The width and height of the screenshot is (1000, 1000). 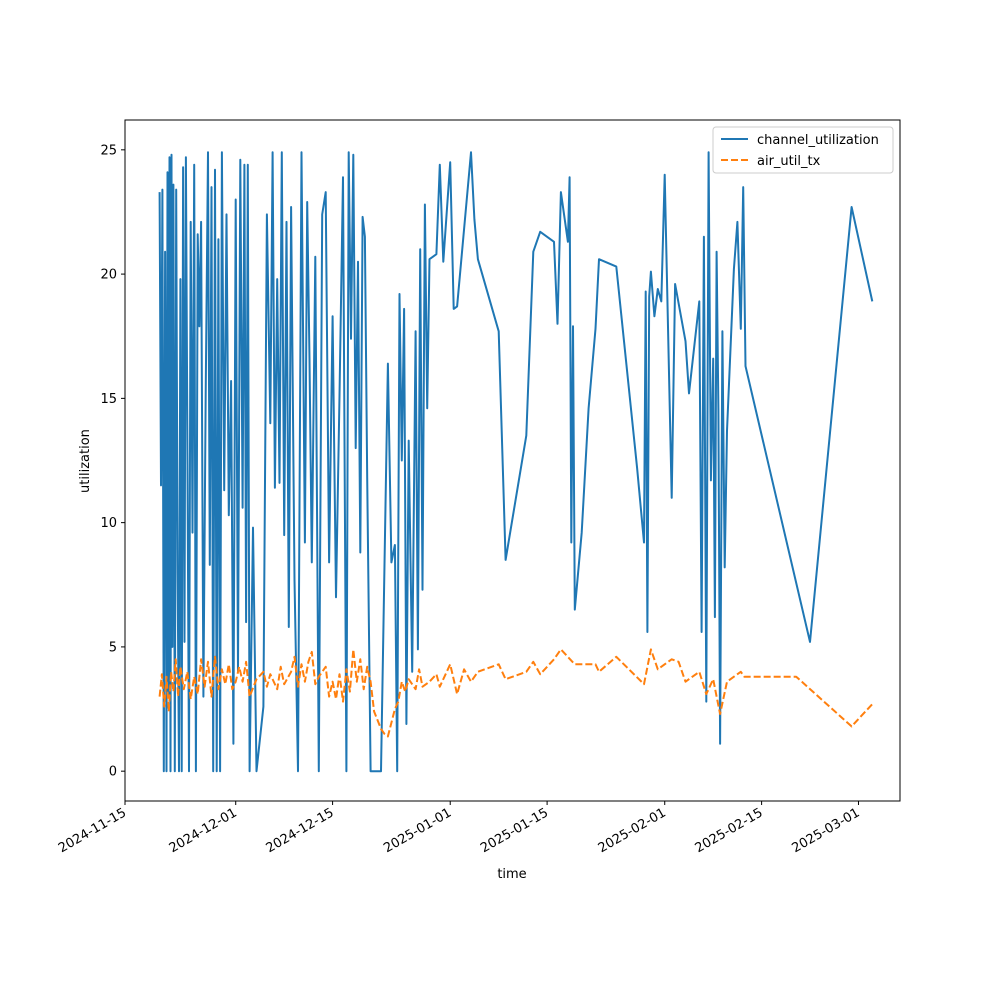 What do you see at coordinates (108, 275) in the screenshot?
I see `y-tick-label: 20` at bounding box center [108, 275].